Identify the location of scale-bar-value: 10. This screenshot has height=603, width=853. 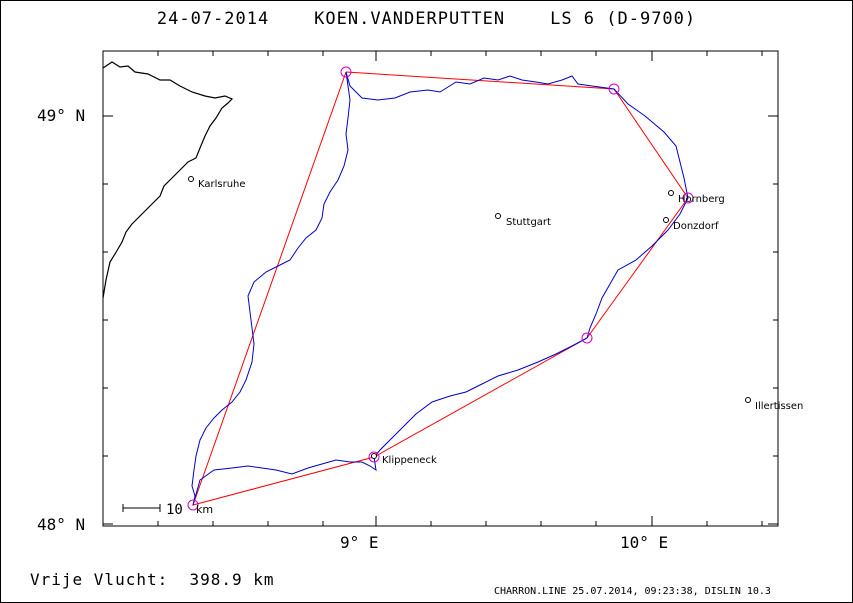
(174, 510).